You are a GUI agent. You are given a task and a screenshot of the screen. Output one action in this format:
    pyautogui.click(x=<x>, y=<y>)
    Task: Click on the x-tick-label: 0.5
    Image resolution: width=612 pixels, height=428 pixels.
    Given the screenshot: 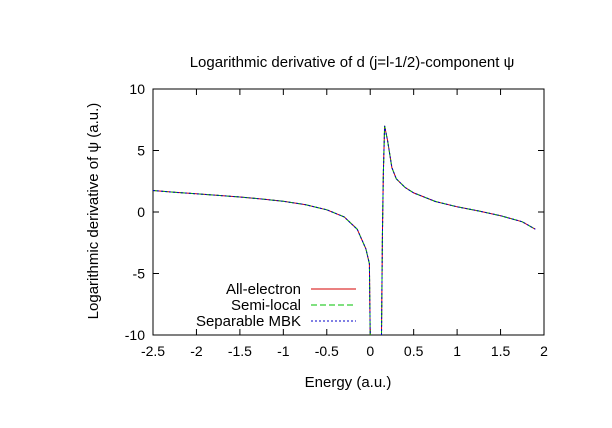 What is the action you would take?
    pyautogui.click(x=414, y=351)
    